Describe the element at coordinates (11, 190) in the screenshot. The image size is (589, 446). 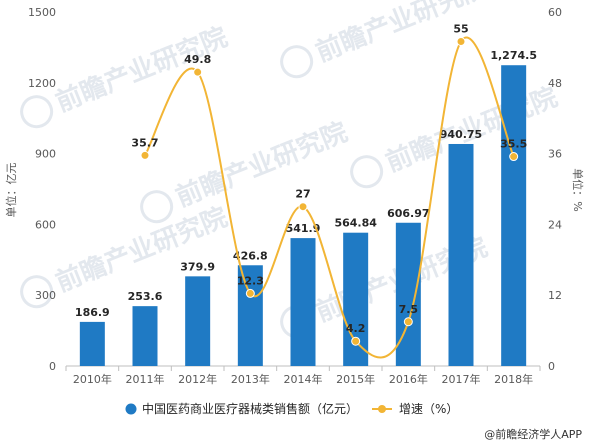
I see `y-axis-left-title: 单位：亿元` at that location.